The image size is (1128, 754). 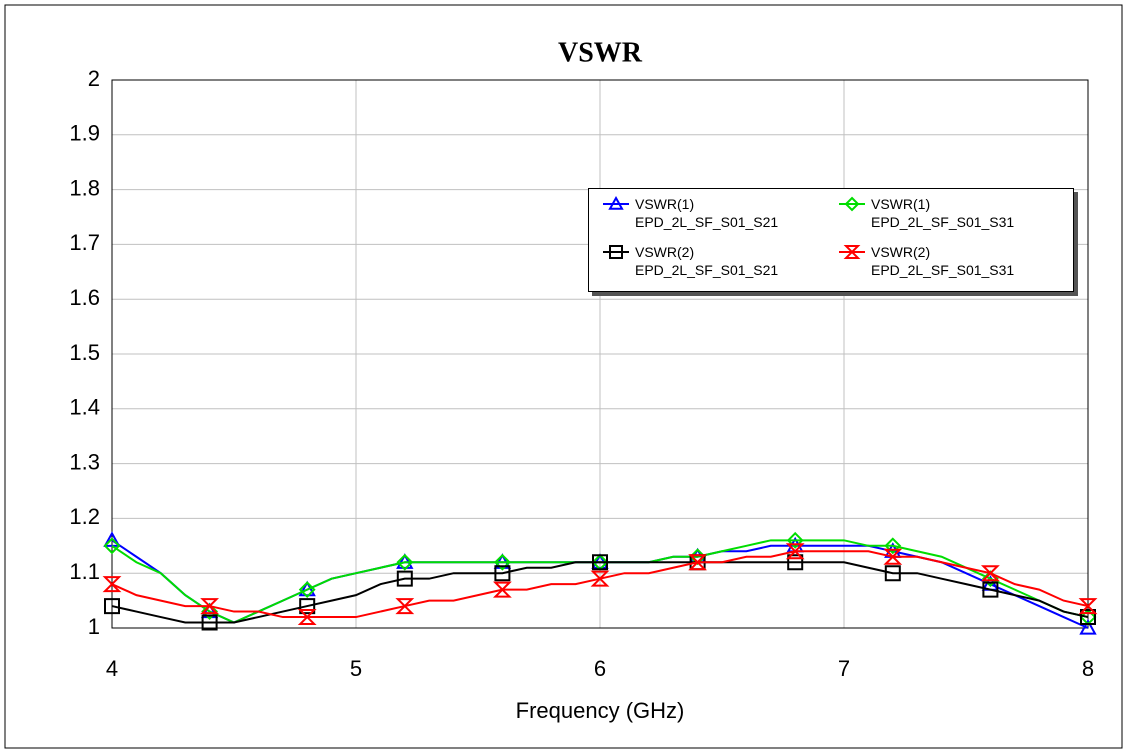 What do you see at coordinates (84, 571) in the screenshot?
I see `y-tick-label: 1.1` at bounding box center [84, 571].